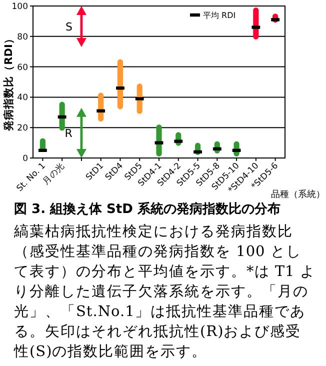  Describe the element at coordinates (219, 15) in the screenshot. I see `legend-label: 平均 RDI` at that location.